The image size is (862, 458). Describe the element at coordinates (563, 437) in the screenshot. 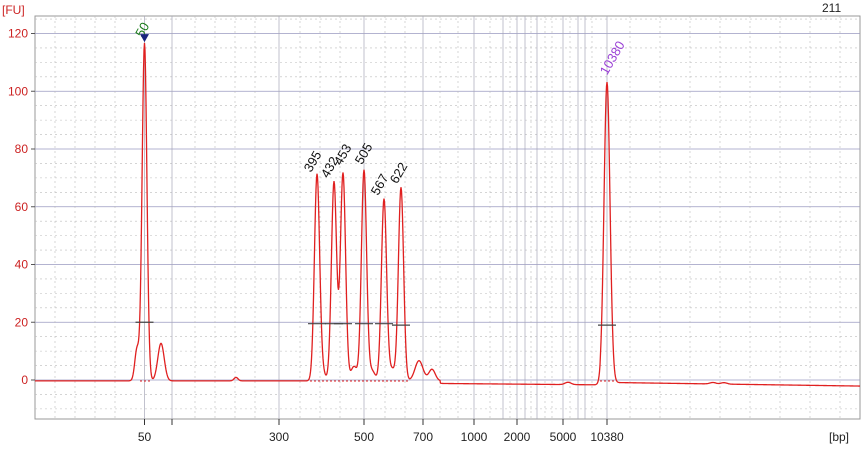

I see `x-tick-label: 5000` at that location.